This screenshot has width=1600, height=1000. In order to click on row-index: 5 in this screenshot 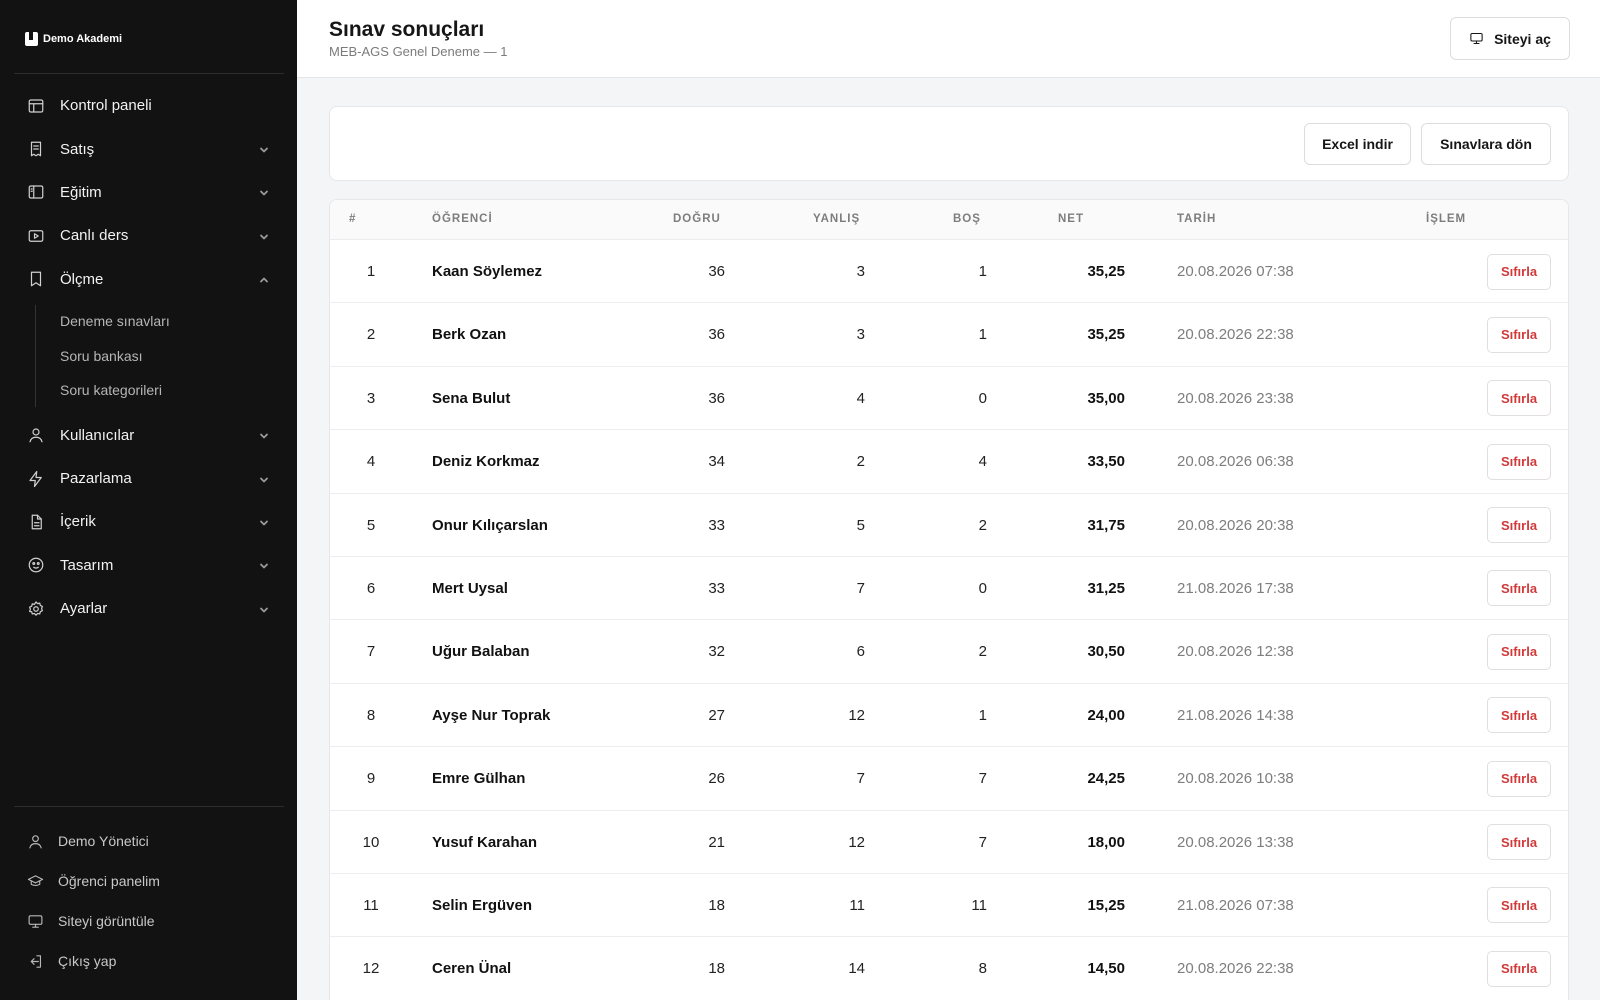, I will do `click(371, 525)`.